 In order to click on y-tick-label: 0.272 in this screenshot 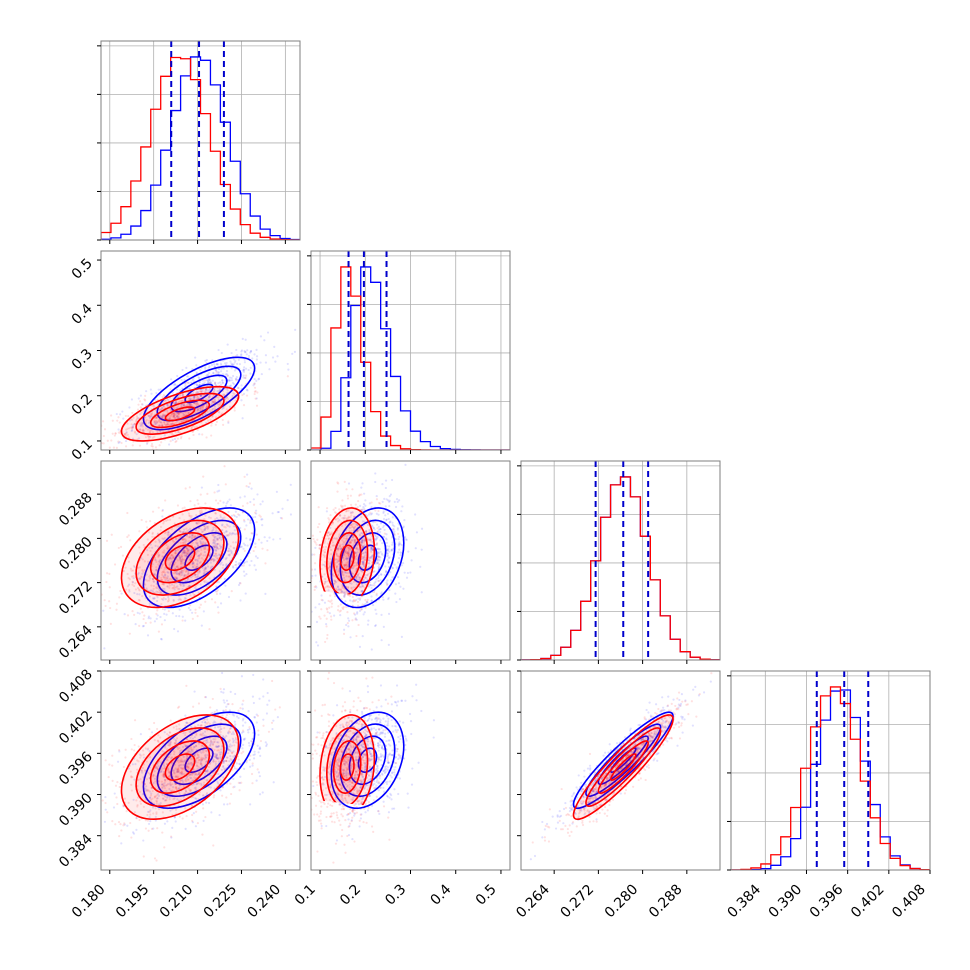, I will do `click(76, 598)`.